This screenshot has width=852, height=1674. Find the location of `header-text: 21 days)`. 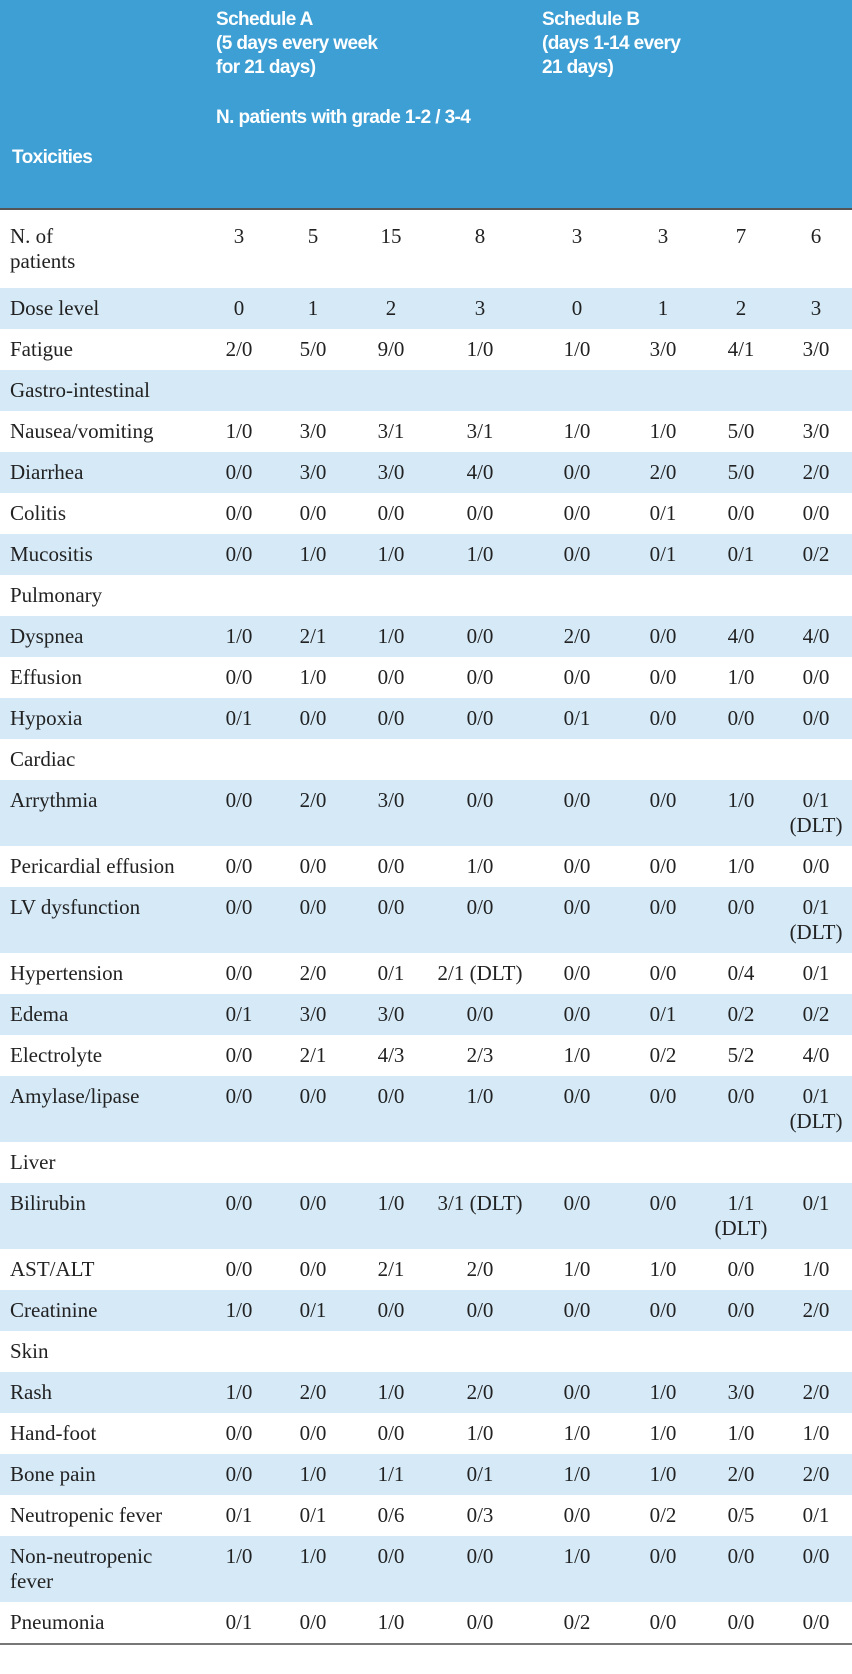

header-text: 21 days) is located at coordinates (578, 67).